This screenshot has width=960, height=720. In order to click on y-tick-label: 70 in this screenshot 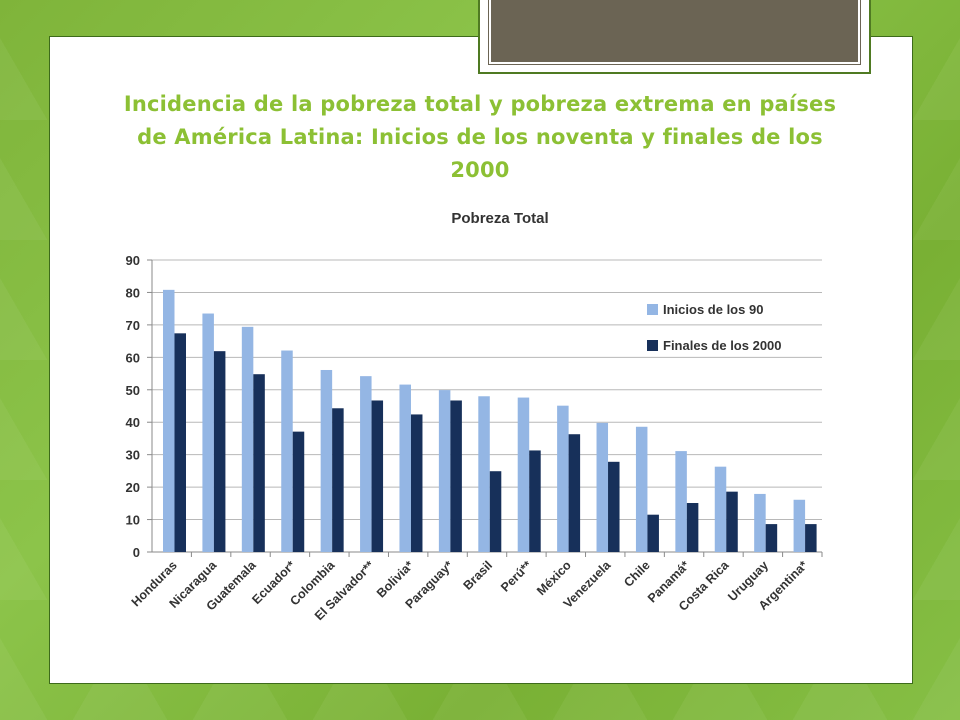, I will do `click(133, 325)`.